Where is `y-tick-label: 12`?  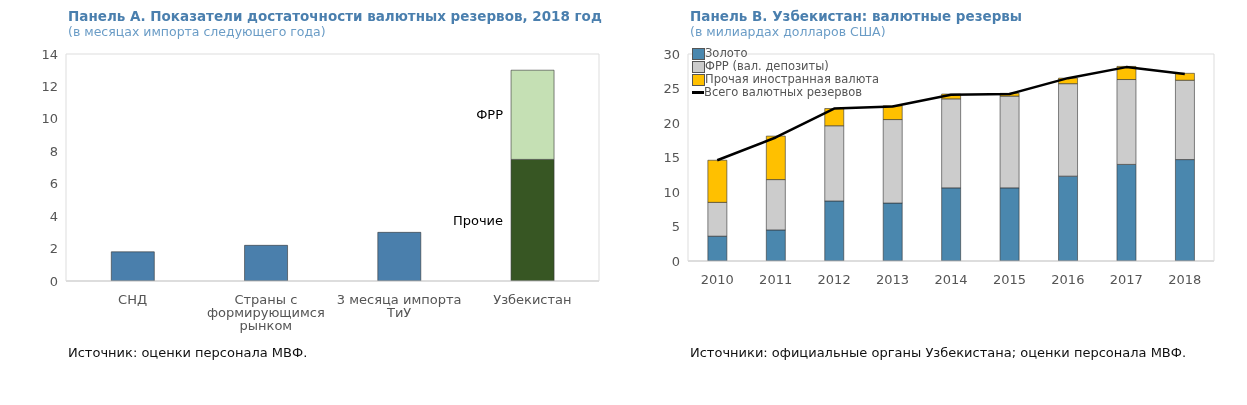 y-tick-label: 12 is located at coordinates (49, 87).